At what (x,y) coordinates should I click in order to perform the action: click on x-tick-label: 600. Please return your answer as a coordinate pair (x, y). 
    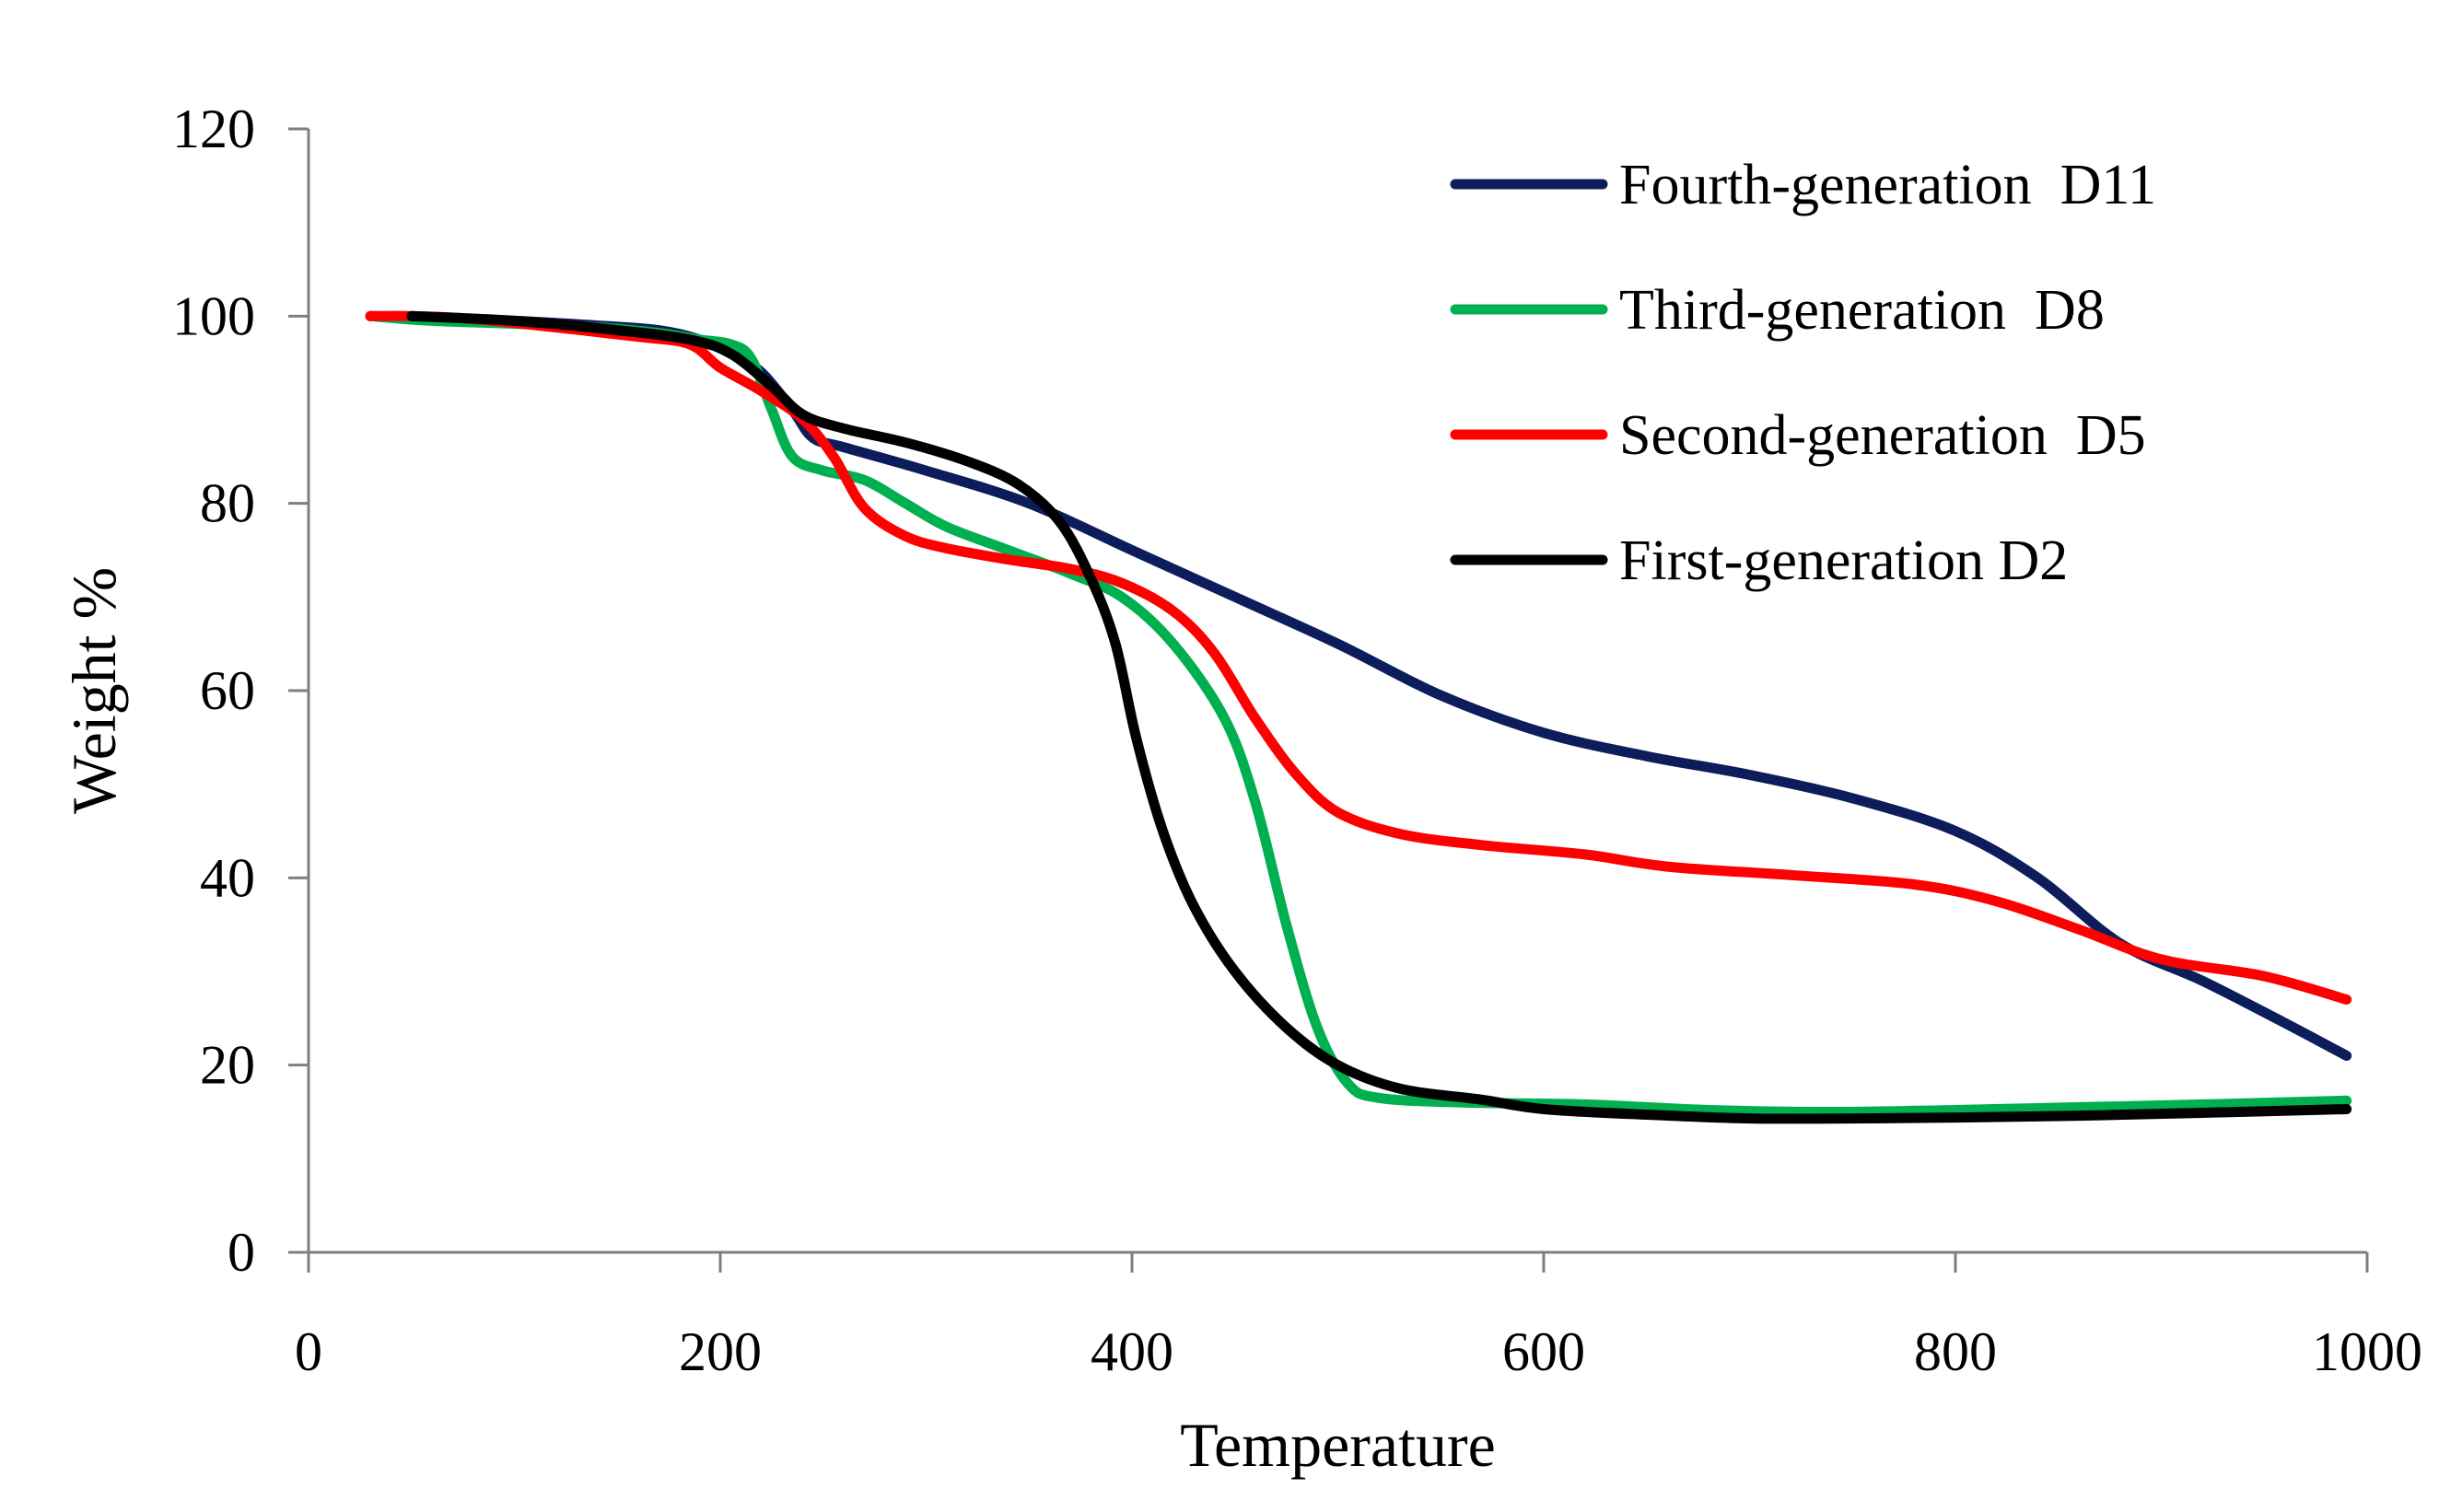
    Looking at the image, I should click on (1543, 1351).